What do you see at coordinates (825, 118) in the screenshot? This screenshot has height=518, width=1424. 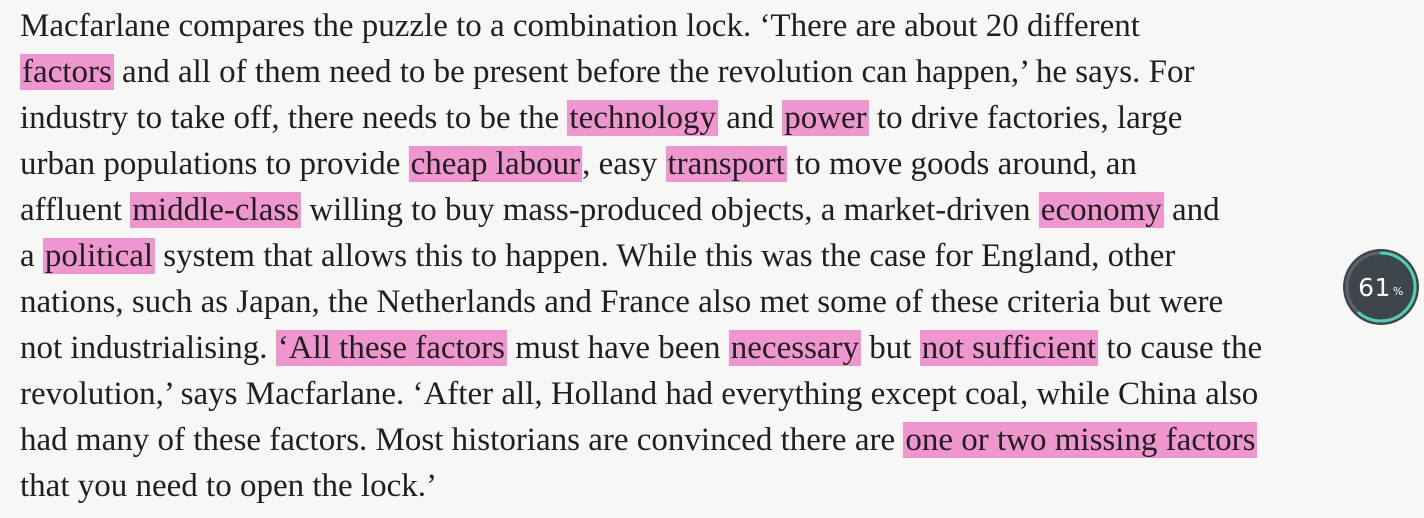 I see `highlighted-text: power` at bounding box center [825, 118].